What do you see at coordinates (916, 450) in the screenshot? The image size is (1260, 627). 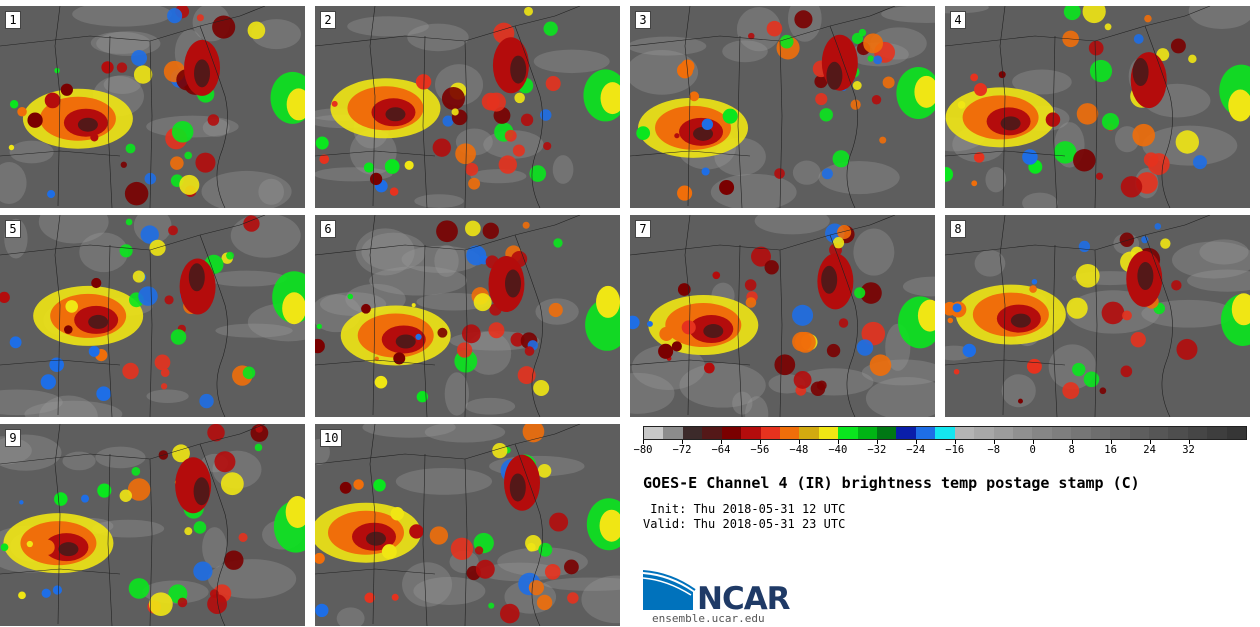 I see `colorbar-tick-label: −24` at bounding box center [916, 450].